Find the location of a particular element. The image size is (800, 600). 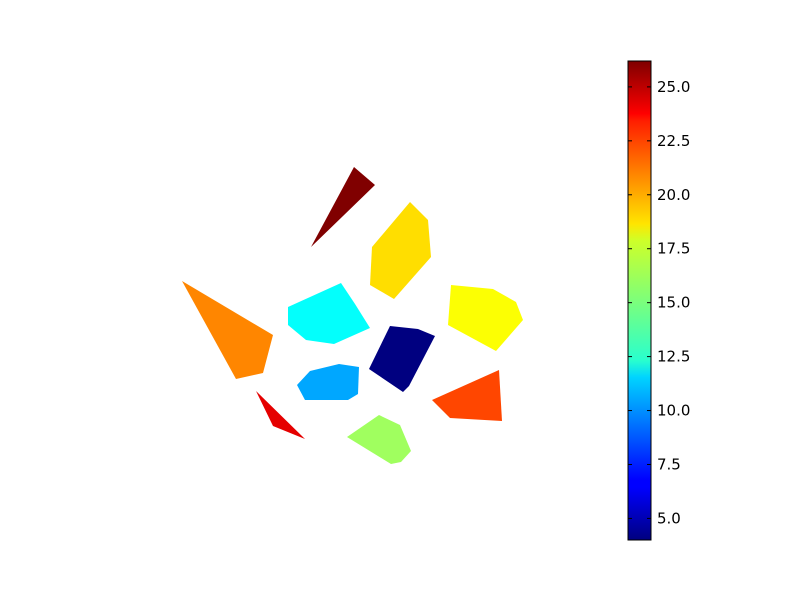

colorbar-ticks: 5.0 7.5 10.0 12.5 15.0 17.5 20.0 22.5 25.0 is located at coordinates (659, 302).